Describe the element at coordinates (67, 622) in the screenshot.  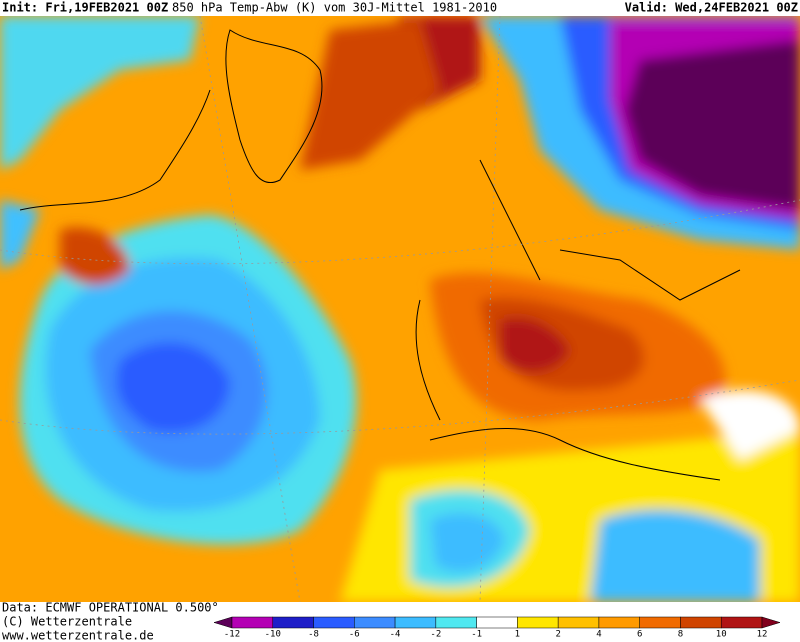
I see `copyright: (C) Wetterzentrale` at that location.